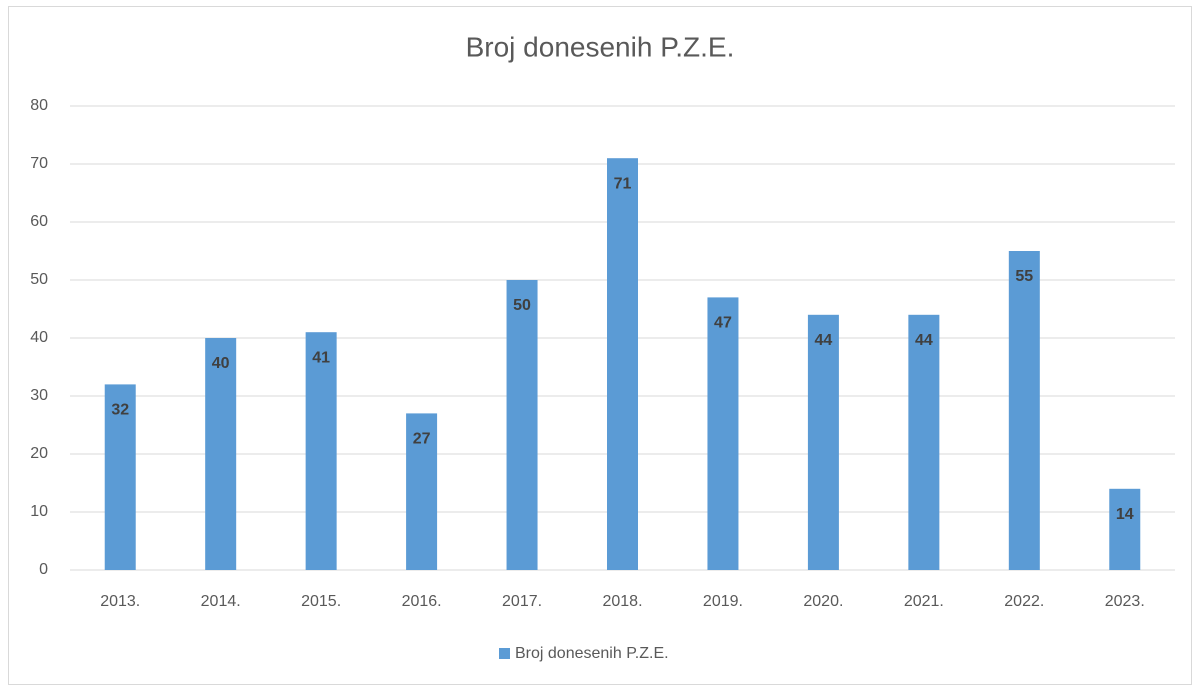 Image resolution: width=1200 pixels, height=686 pixels. Describe the element at coordinates (1125, 601) in the screenshot. I see `x-tick-label: 2023.` at that location.